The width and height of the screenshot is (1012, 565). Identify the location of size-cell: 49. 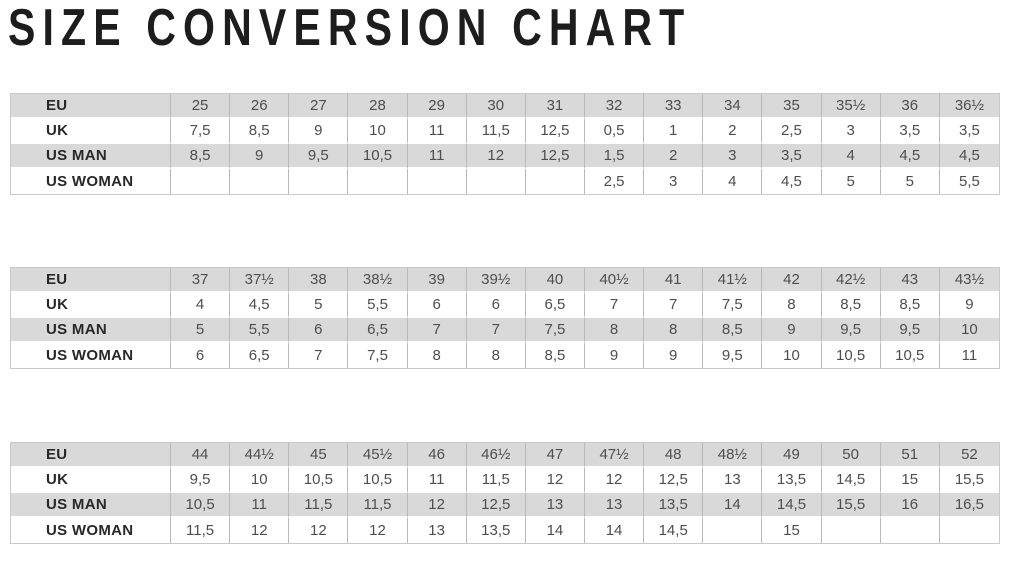
(792, 455).